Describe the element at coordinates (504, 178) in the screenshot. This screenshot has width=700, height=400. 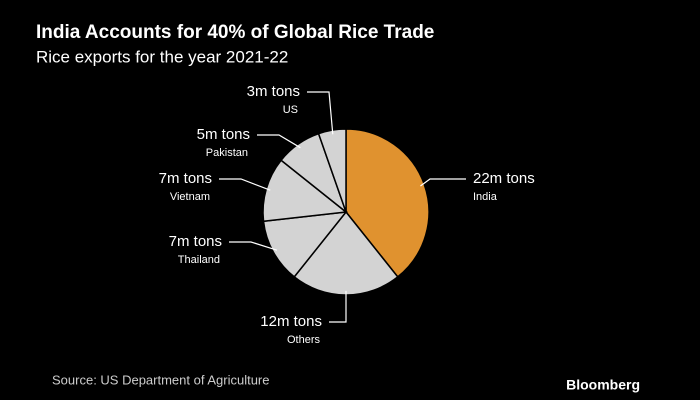
I see `value-label: 22m tons` at that location.